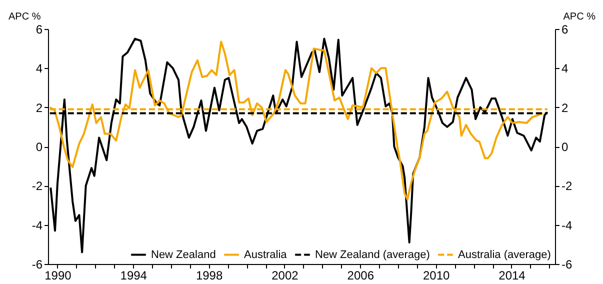 The width and height of the screenshot is (603, 284). What do you see at coordinates (567, 186) in the screenshot?
I see `y2-tick-label: -2` at bounding box center [567, 186].